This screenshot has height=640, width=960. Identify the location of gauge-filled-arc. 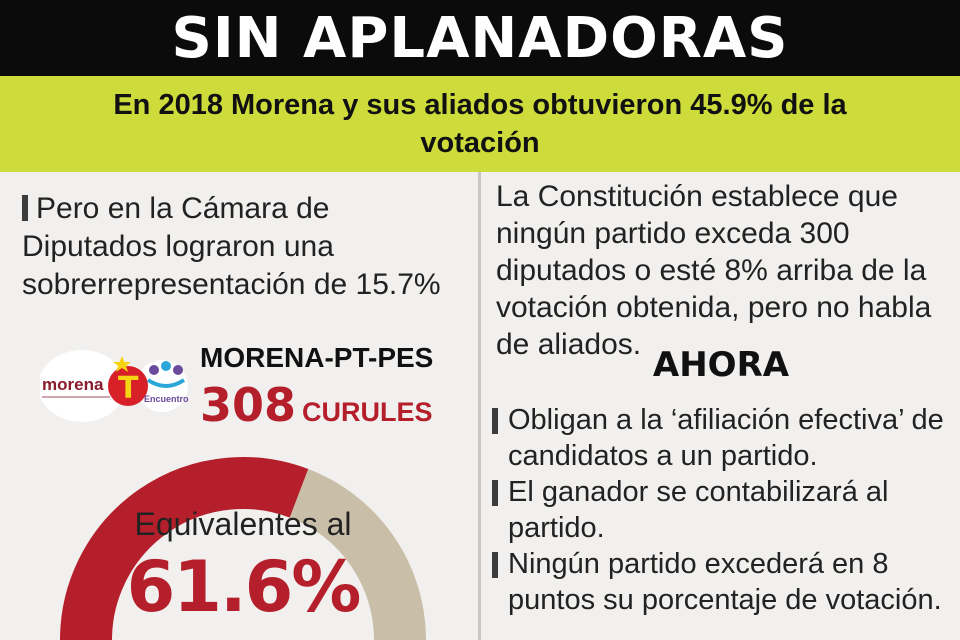
(184, 548).